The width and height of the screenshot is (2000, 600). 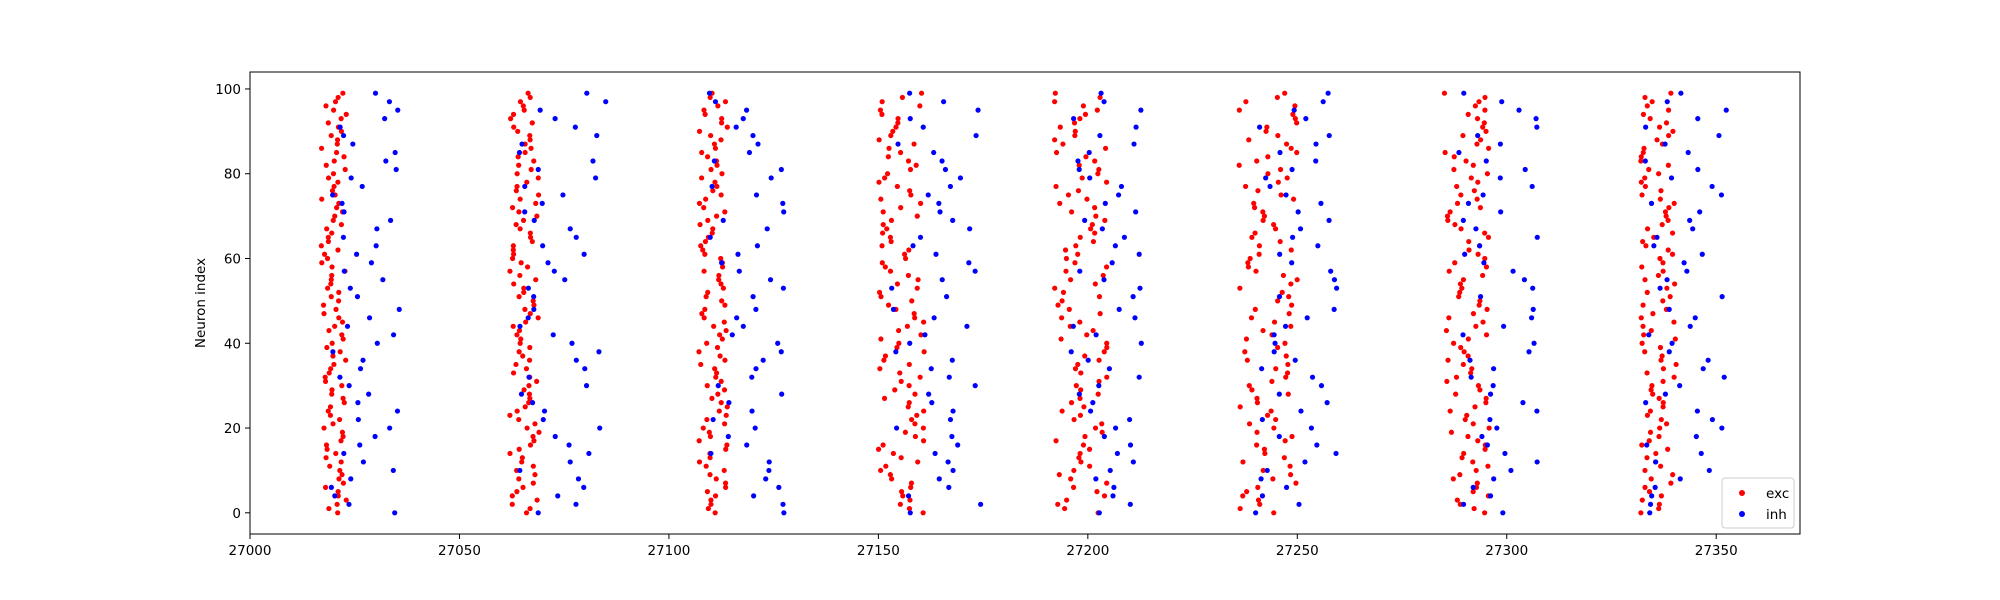 What do you see at coordinates (1297, 551) in the screenshot?
I see `x-tick-label: 27250` at bounding box center [1297, 551].